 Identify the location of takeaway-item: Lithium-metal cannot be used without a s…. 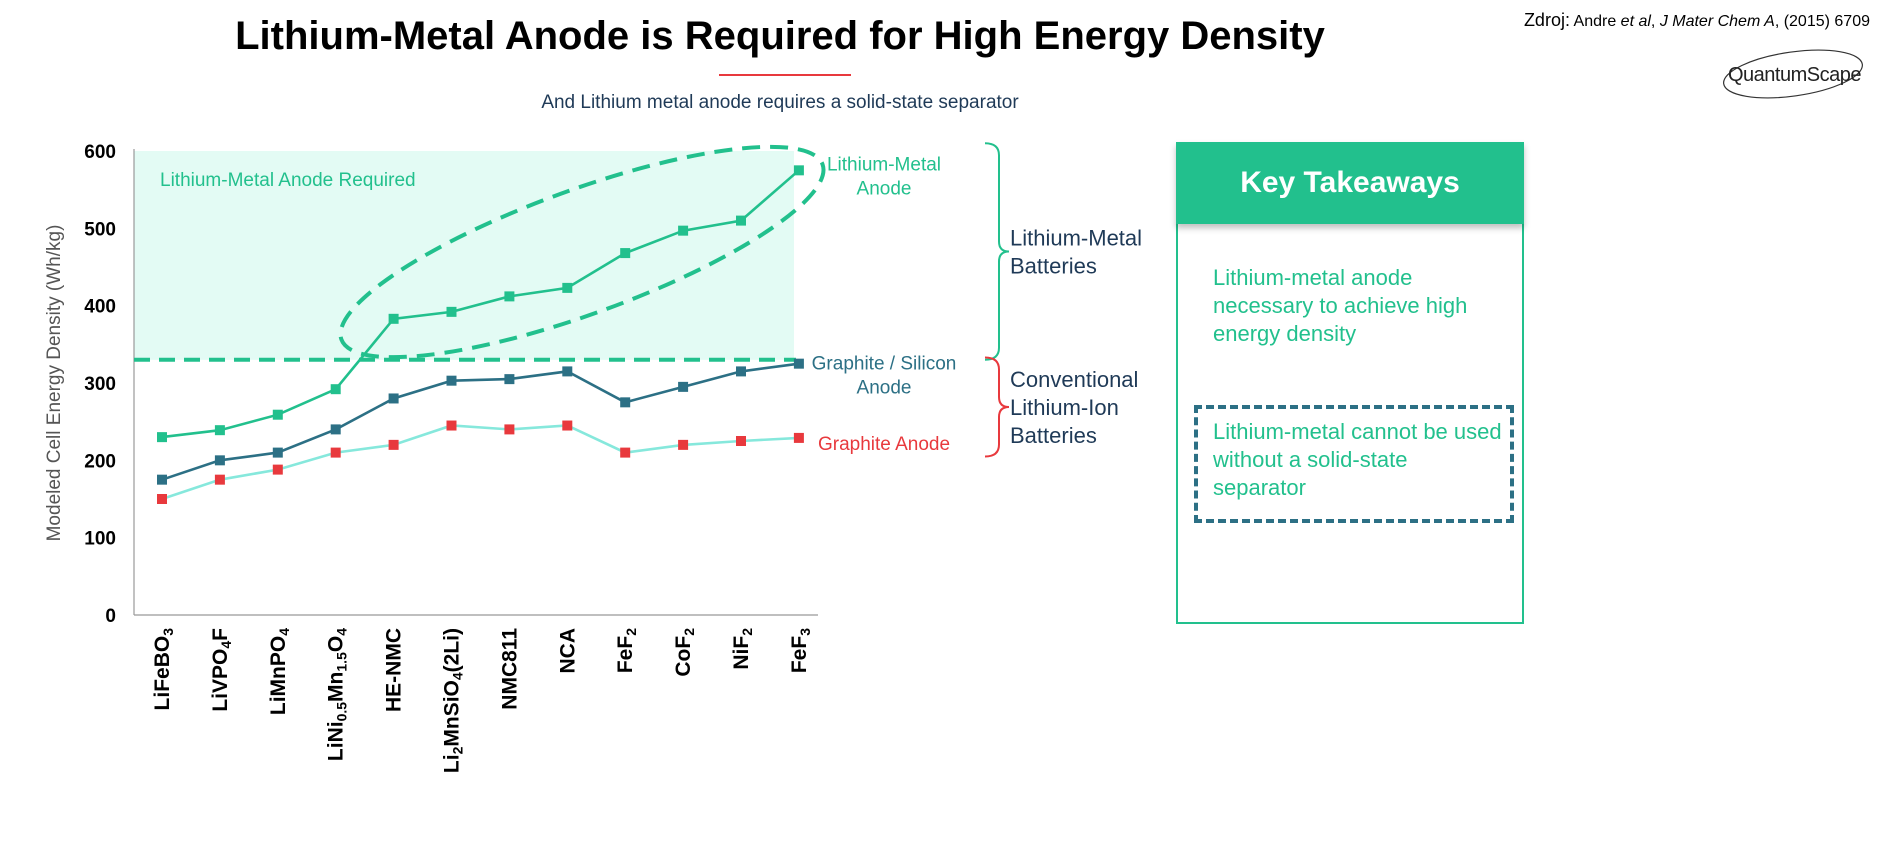
(1357, 459).